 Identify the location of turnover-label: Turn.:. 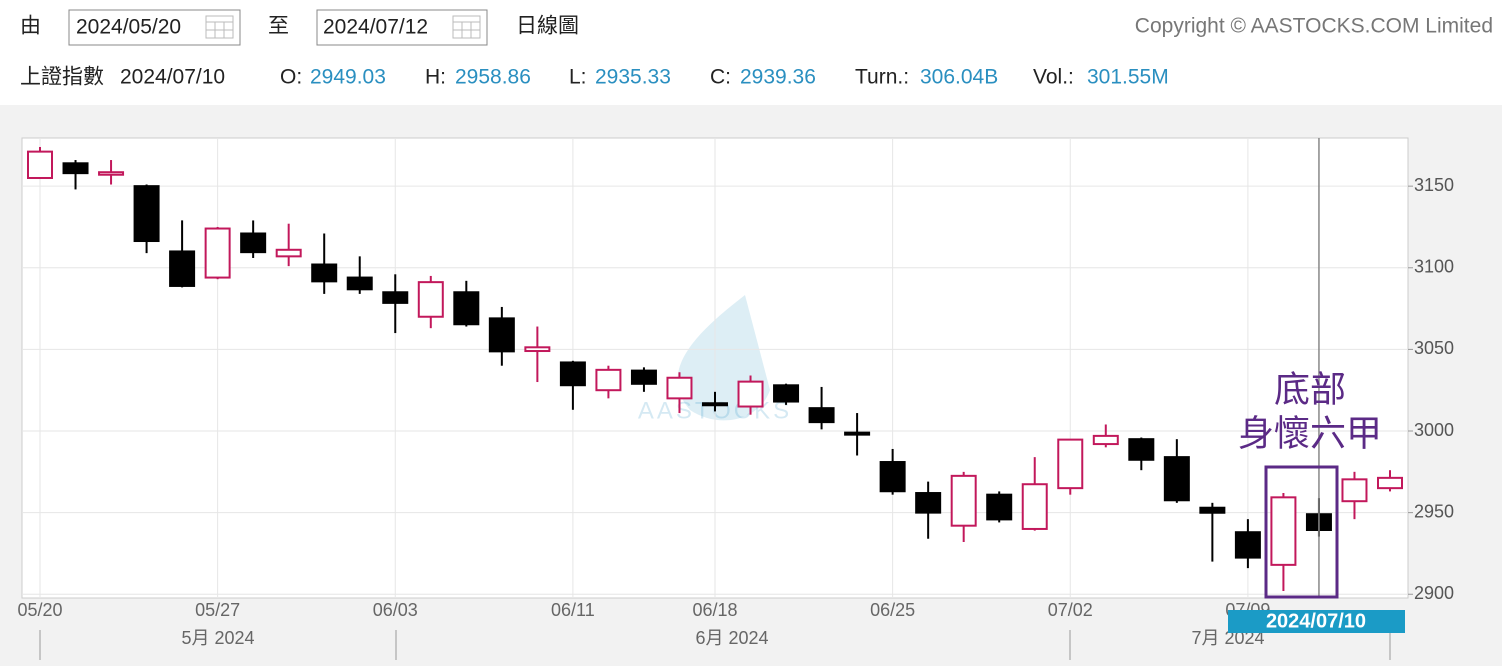
(882, 77).